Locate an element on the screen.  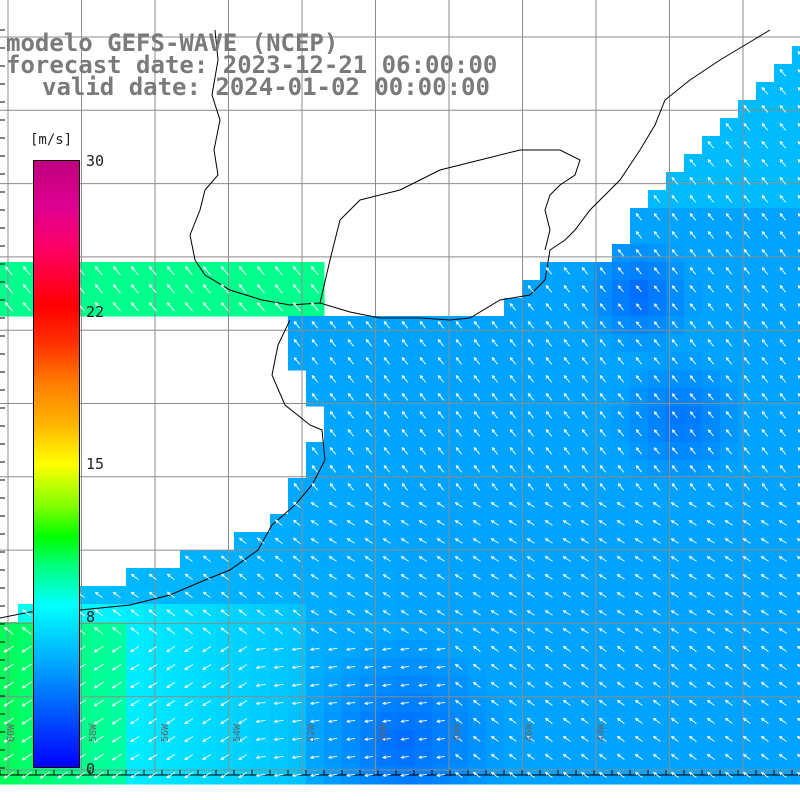
lon-label: 58W is located at coordinates (93, 732).